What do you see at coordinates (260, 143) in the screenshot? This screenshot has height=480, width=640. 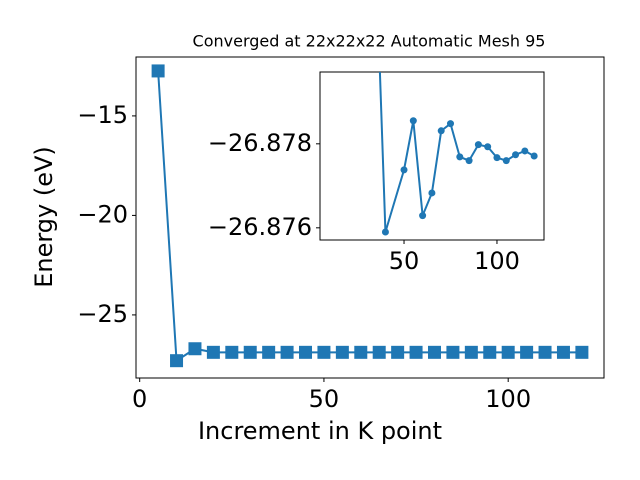 I see `y-tick-label: −26.878` at bounding box center [260, 143].